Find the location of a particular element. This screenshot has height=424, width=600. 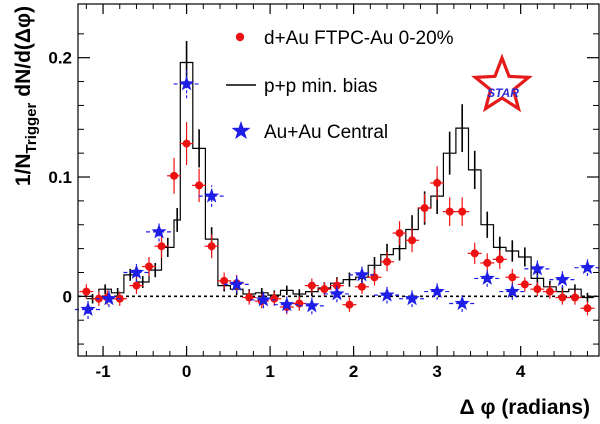

star-logo-outline is located at coordinates (502, 83).